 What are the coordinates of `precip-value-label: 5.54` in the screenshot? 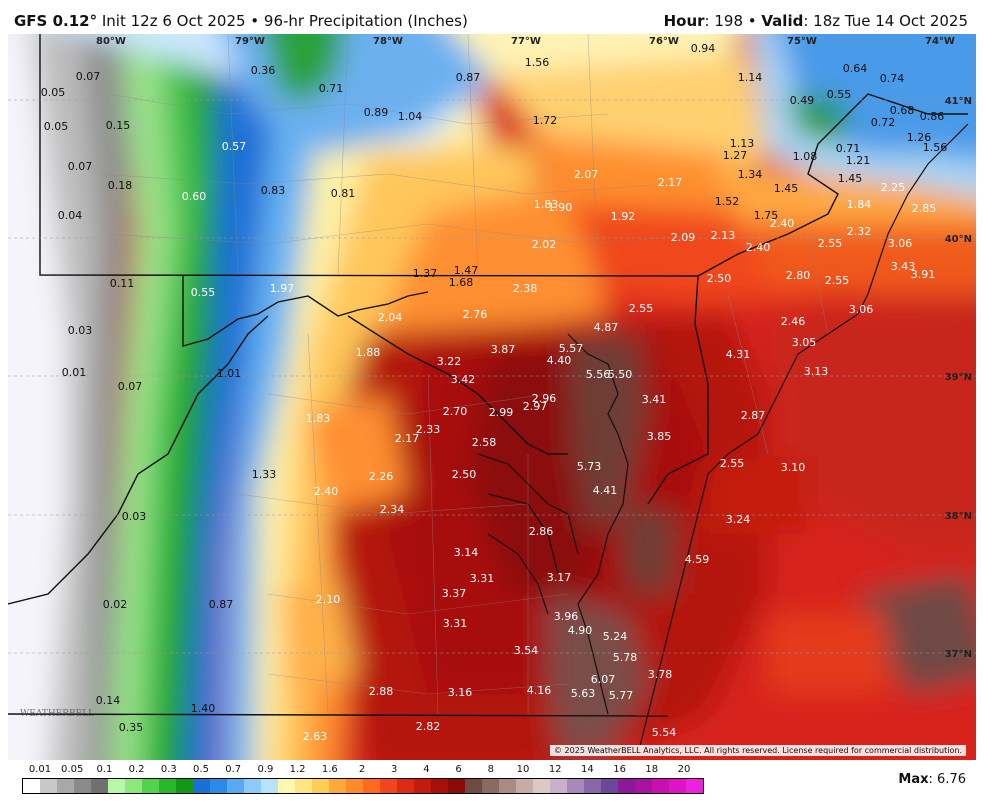 It's located at (664, 732).